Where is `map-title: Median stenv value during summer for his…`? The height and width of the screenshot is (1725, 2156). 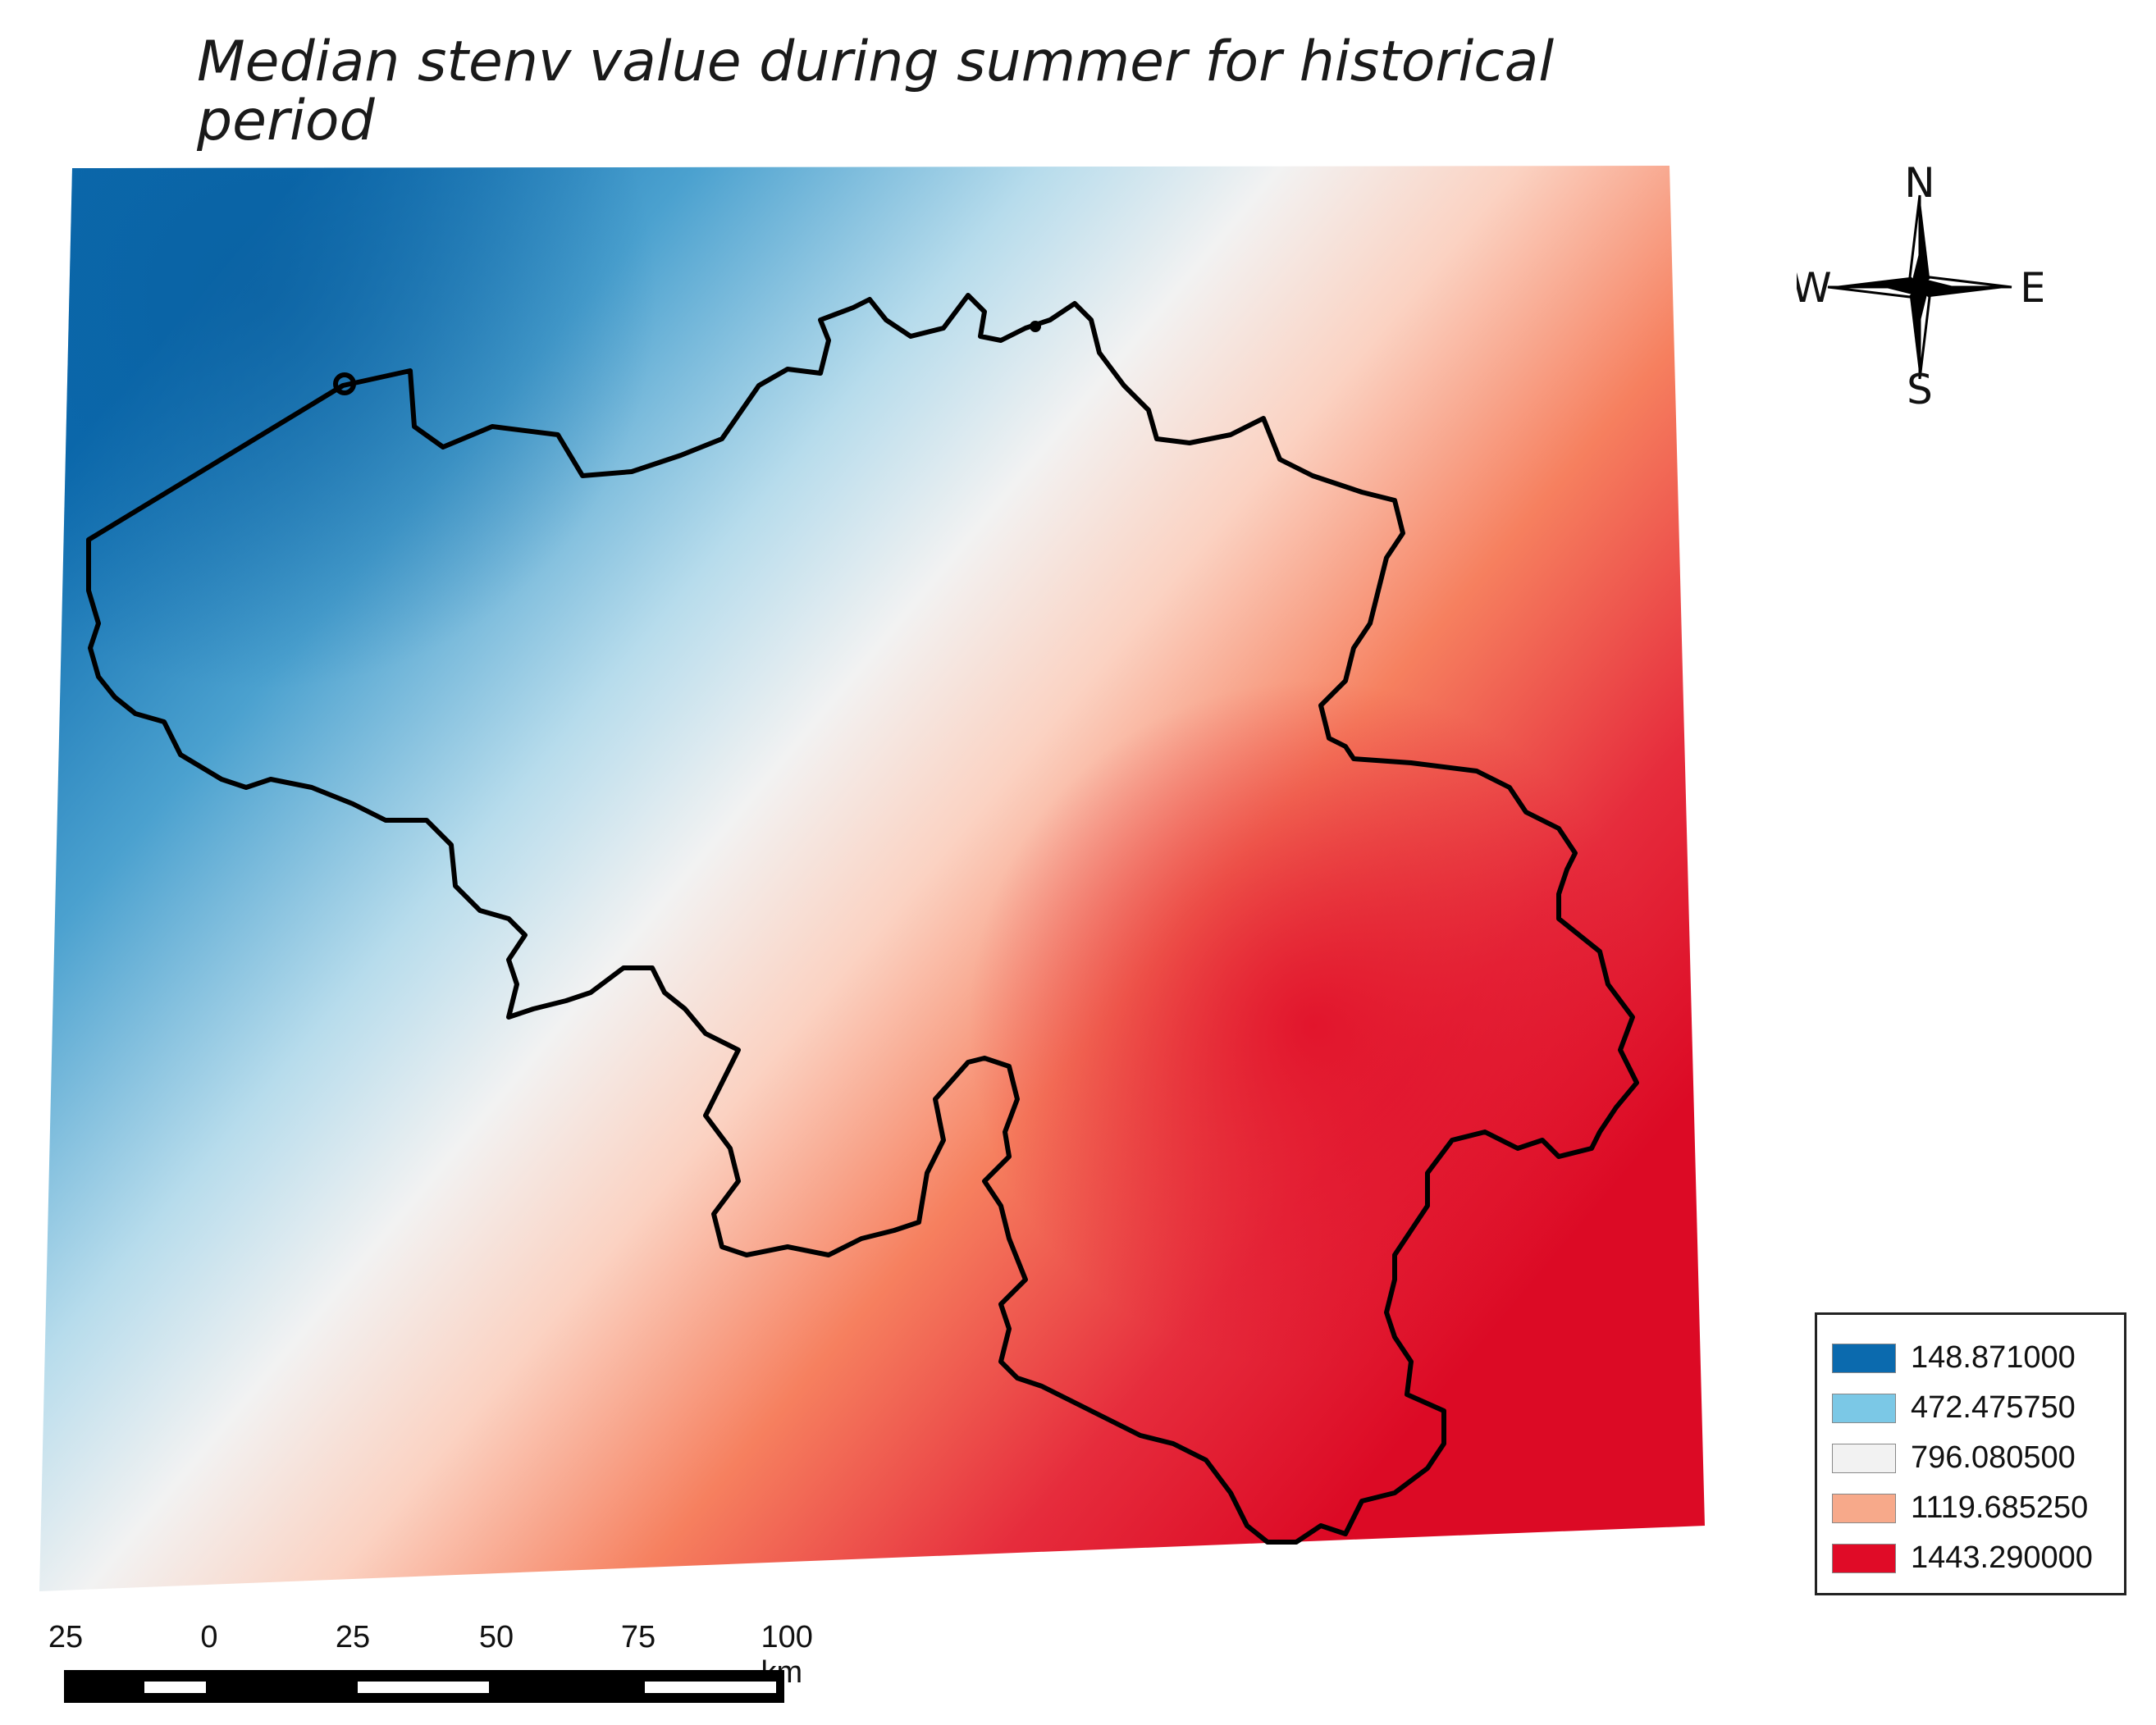
map-title: Median stenv value during summer for his… is located at coordinates (876, 91).